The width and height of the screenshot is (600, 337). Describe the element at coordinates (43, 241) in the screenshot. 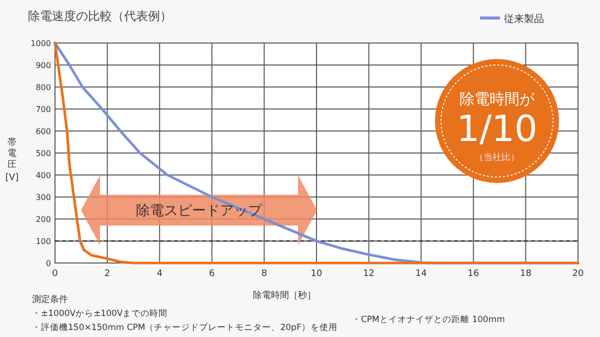

I see `y-tick-label: 100` at that location.